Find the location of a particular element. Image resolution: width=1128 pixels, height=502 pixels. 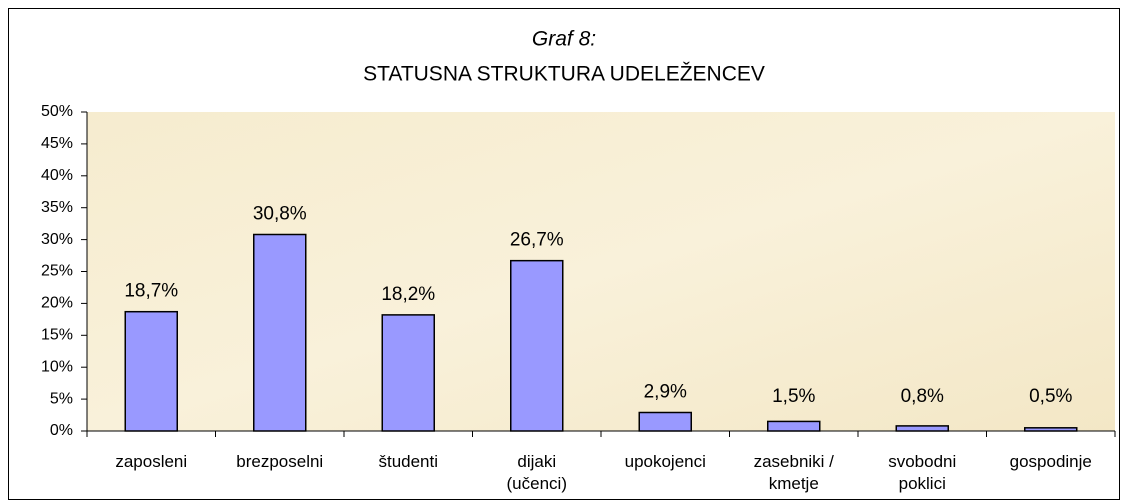

data-label: 0,8% is located at coordinates (922, 396).